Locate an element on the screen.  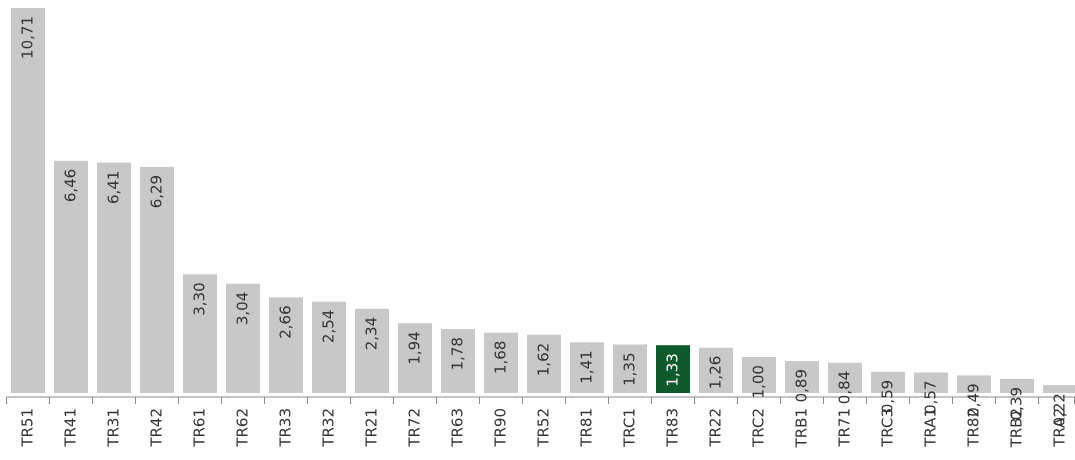
x-tick-label: TR51 is located at coordinates (28, 428).